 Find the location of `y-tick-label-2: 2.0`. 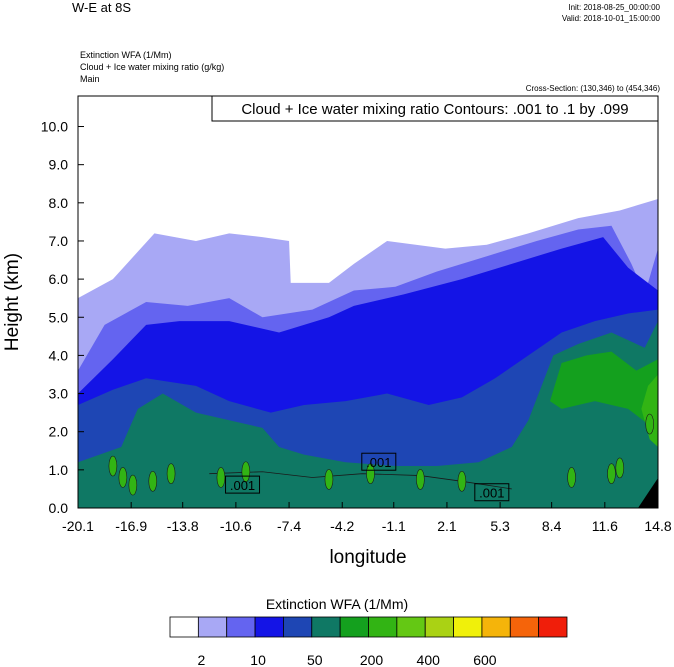

y-tick-label-2: 2.0 is located at coordinates (59, 432).